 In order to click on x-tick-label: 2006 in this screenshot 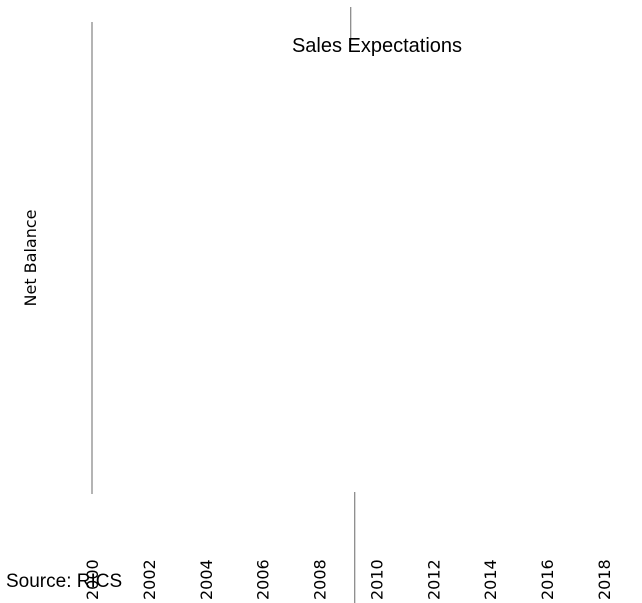, I will do `click(263, 579)`.